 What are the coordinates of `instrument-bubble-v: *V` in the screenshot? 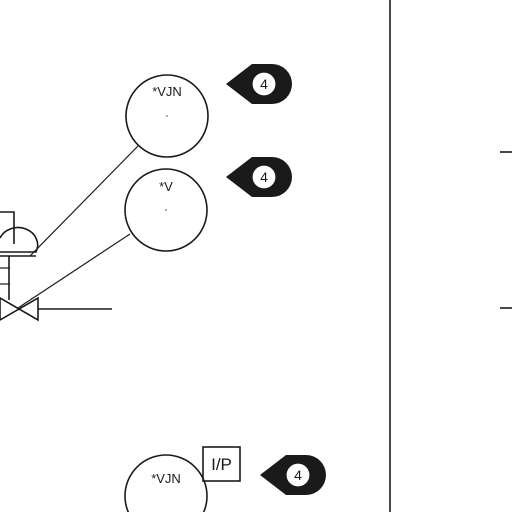 It's located at (166, 210).